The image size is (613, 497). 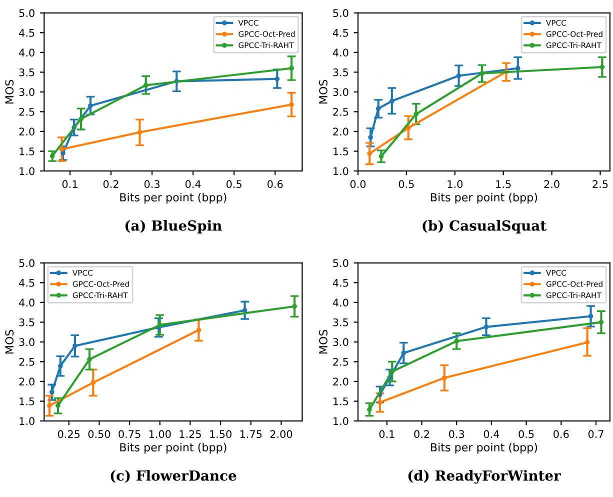 What do you see at coordinates (173, 476) in the screenshot?
I see `text: (c) FlowerDance` at bounding box center [173, 476].